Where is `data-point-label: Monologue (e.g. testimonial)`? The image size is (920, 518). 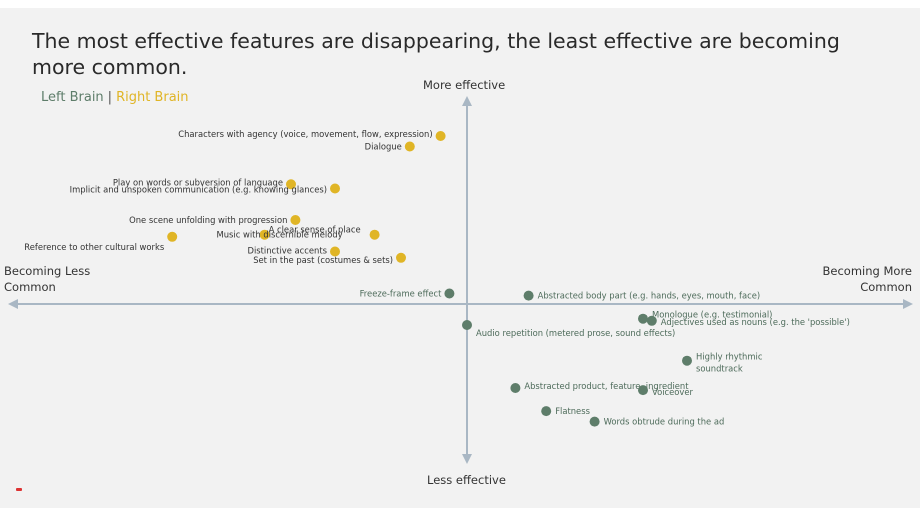
data-point-label: Monologue (e.g. testimonial) is located at coordinates (712, 315).